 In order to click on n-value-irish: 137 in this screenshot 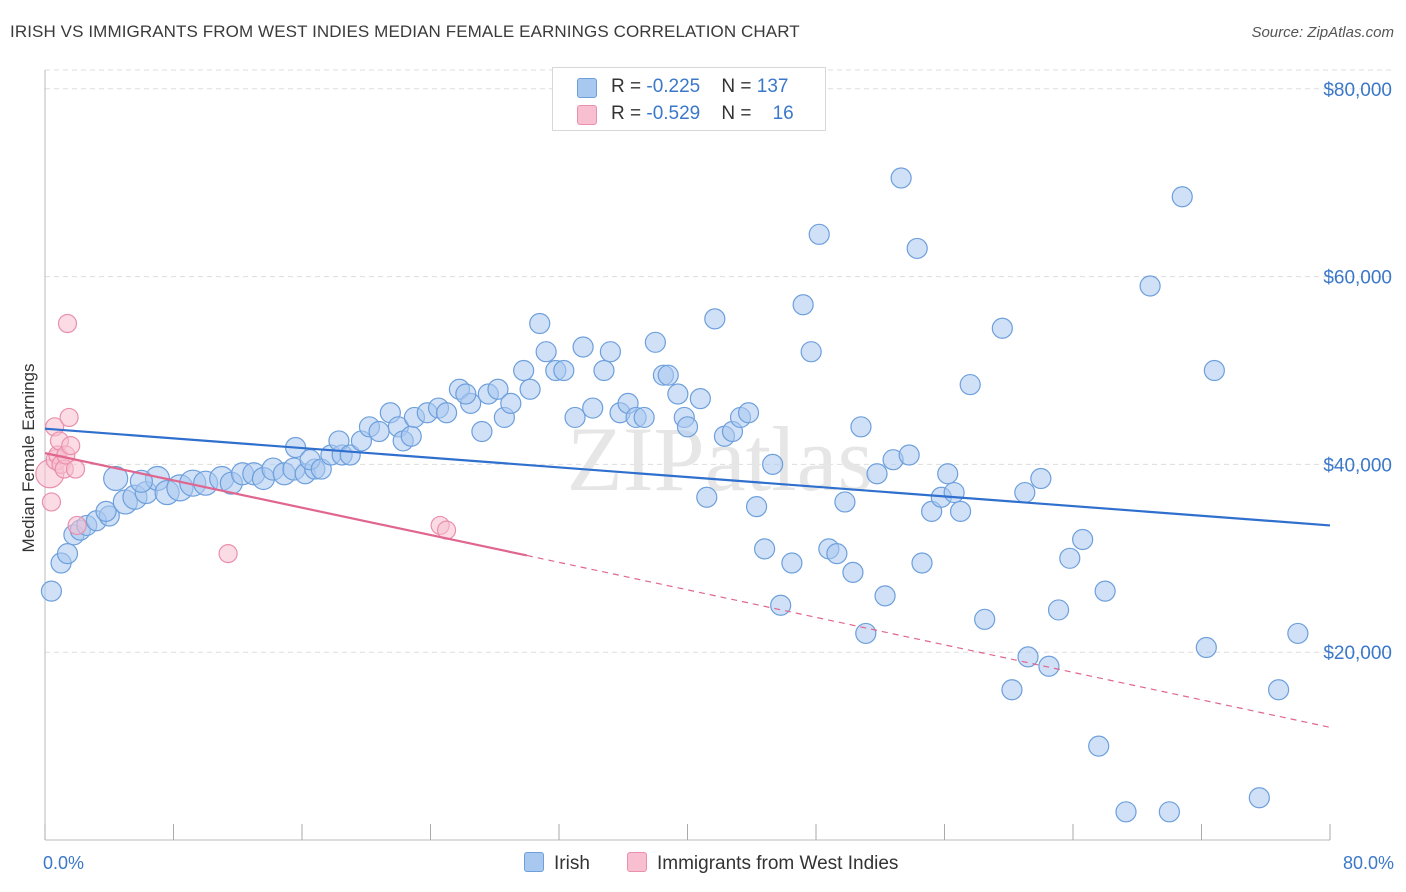, I will do `click(772, 86)`.